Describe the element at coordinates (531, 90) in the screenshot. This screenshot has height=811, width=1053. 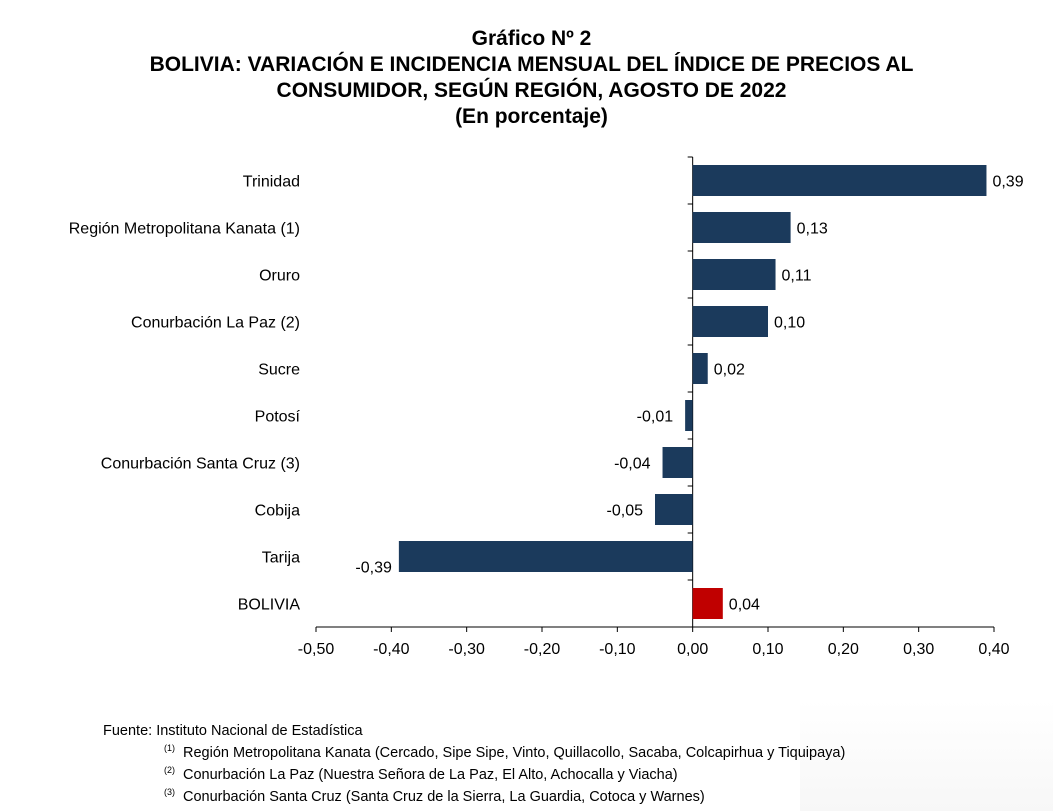
I see `title-line-3: CONSUMIDOR, SEGÚN REGIÓN, AGOSTO DE 2022` at that location.